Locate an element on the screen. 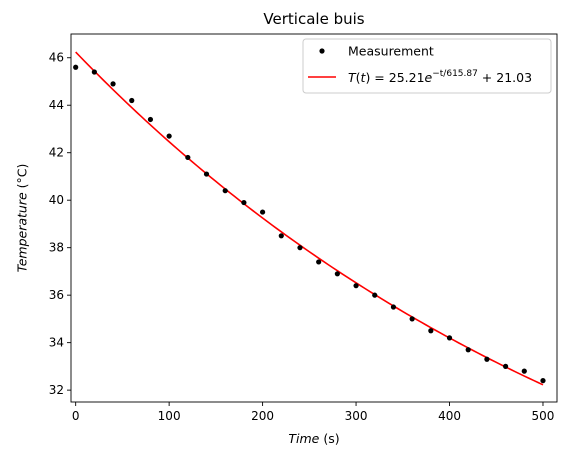 The image size is (566, 457). legend-fit-exponent: −t/615.87 is located at coordinates (455, 74).